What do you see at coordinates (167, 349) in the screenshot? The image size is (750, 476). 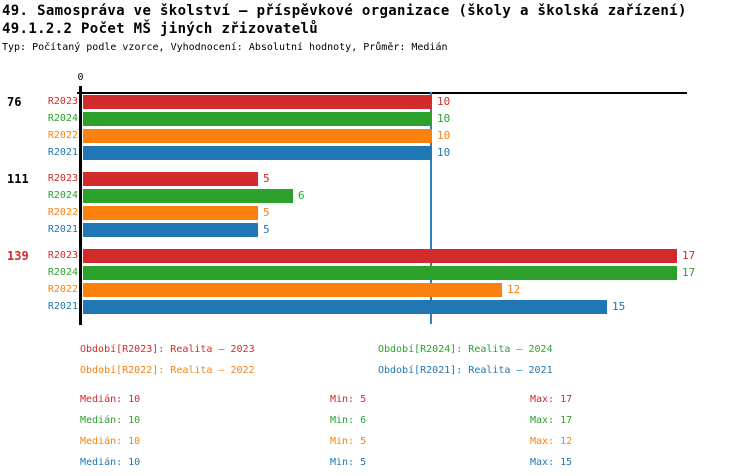 I see `legend-entry: Období[R2023]: Realita – 2023` at bounding box center [167, 349].